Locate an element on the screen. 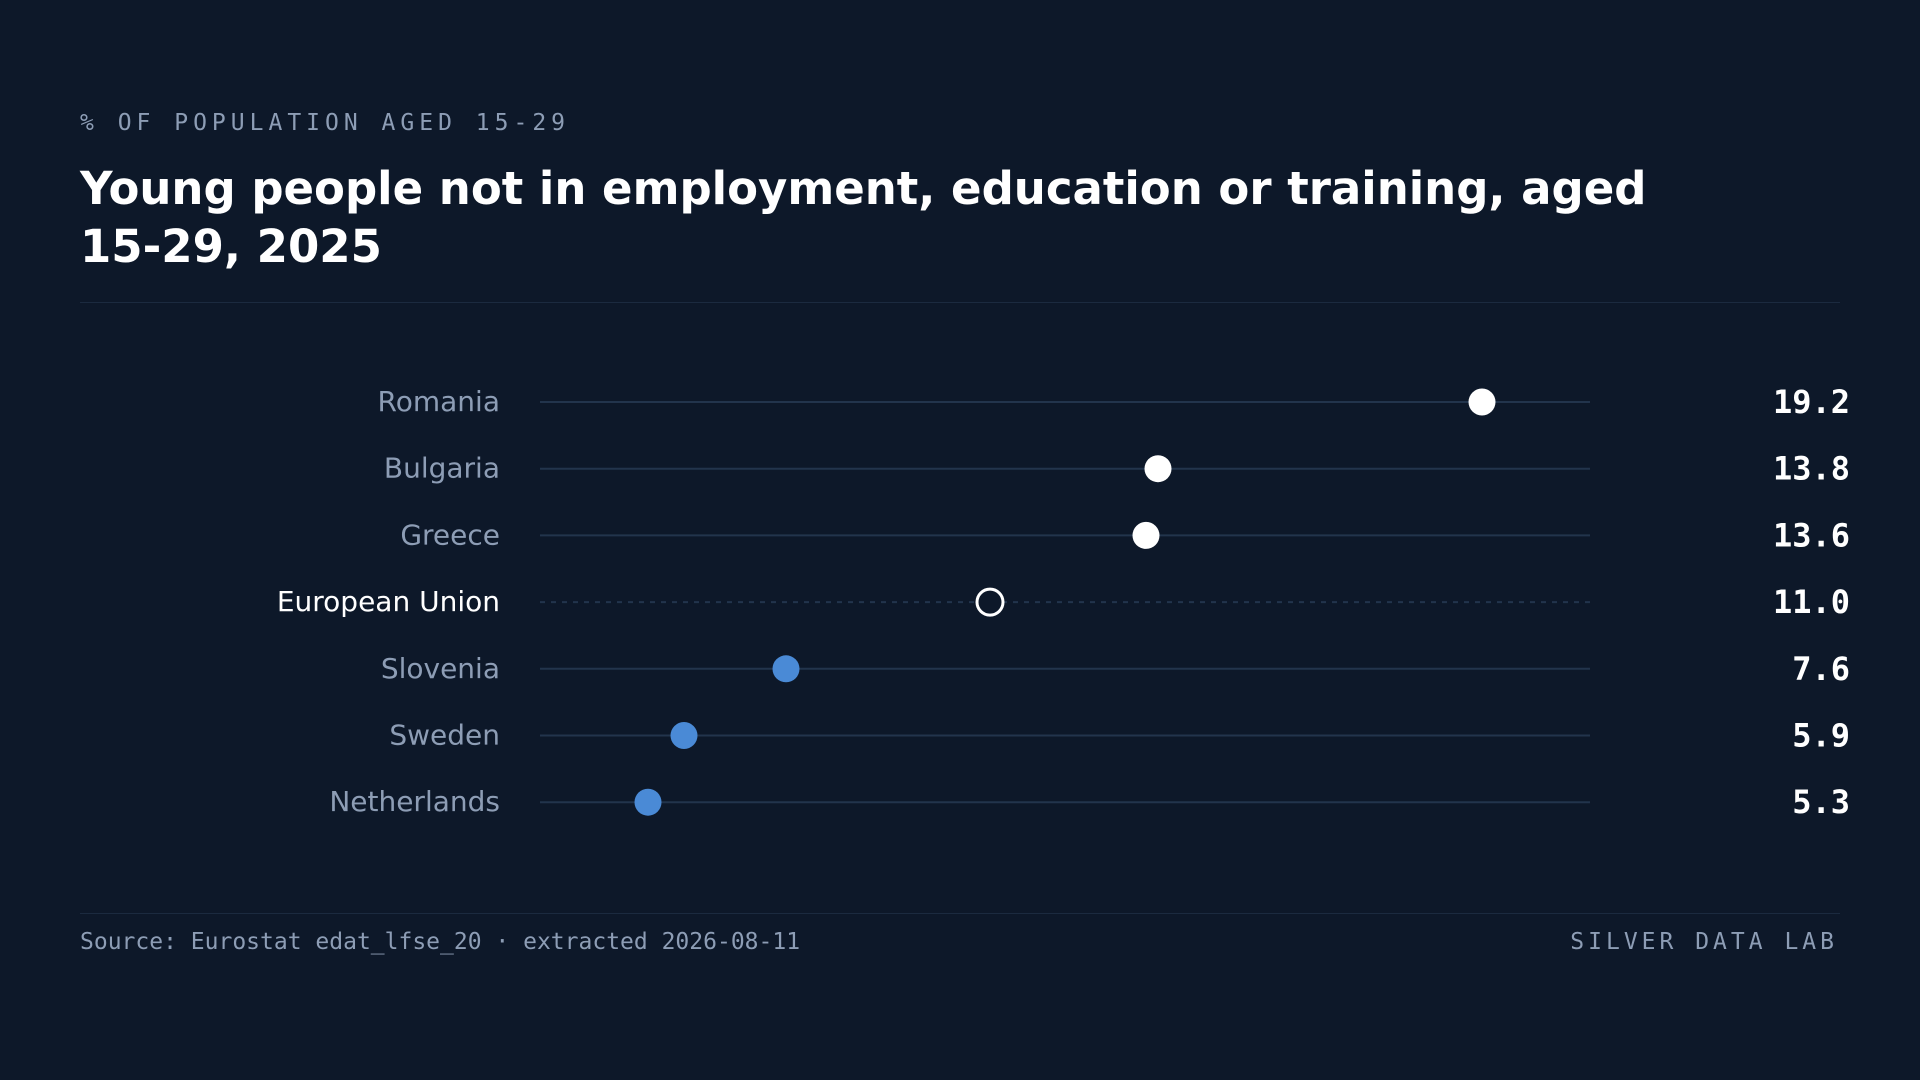  chart-eyebrow: % OF POPULATION AGED 15-29 is located at coordinates (325, 123).